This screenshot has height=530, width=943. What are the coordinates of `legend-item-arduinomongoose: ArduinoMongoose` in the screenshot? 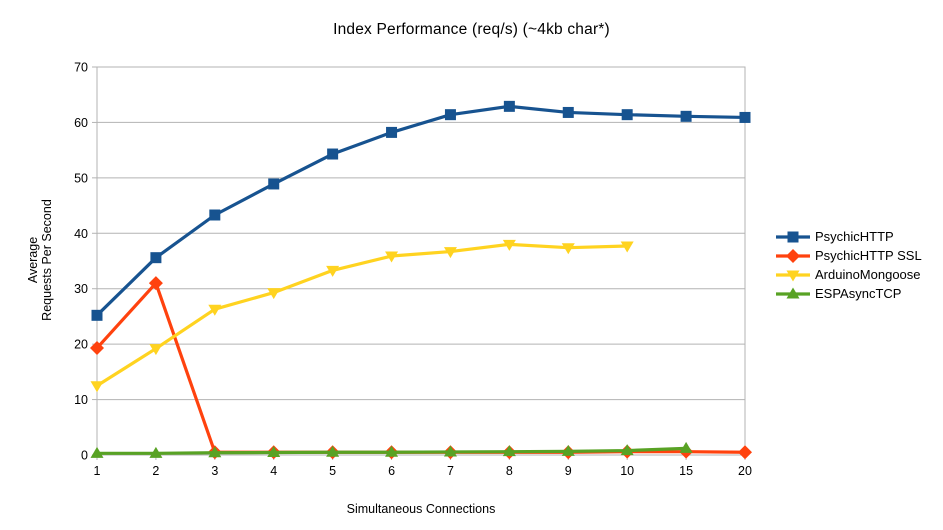 It's located at (849, 274).